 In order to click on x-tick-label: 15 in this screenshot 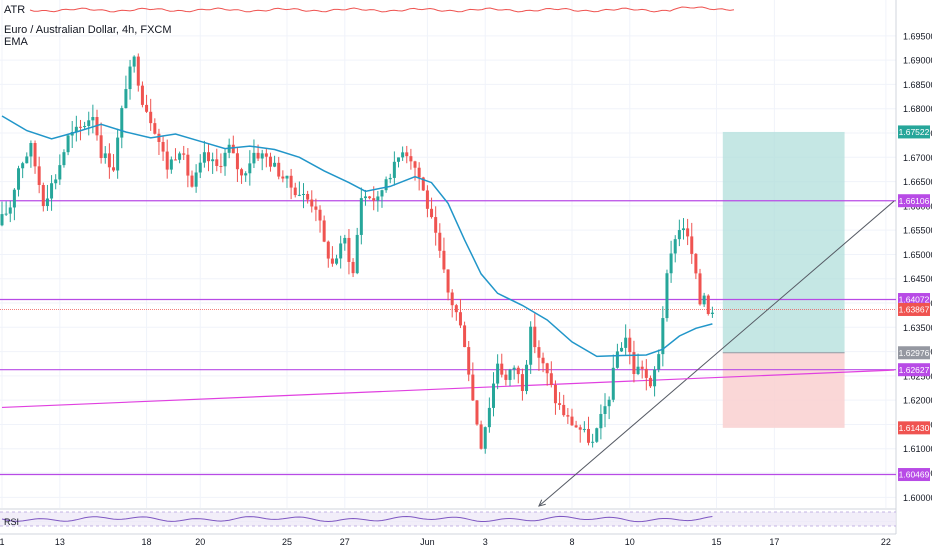, I will do `click(717, 542)`.